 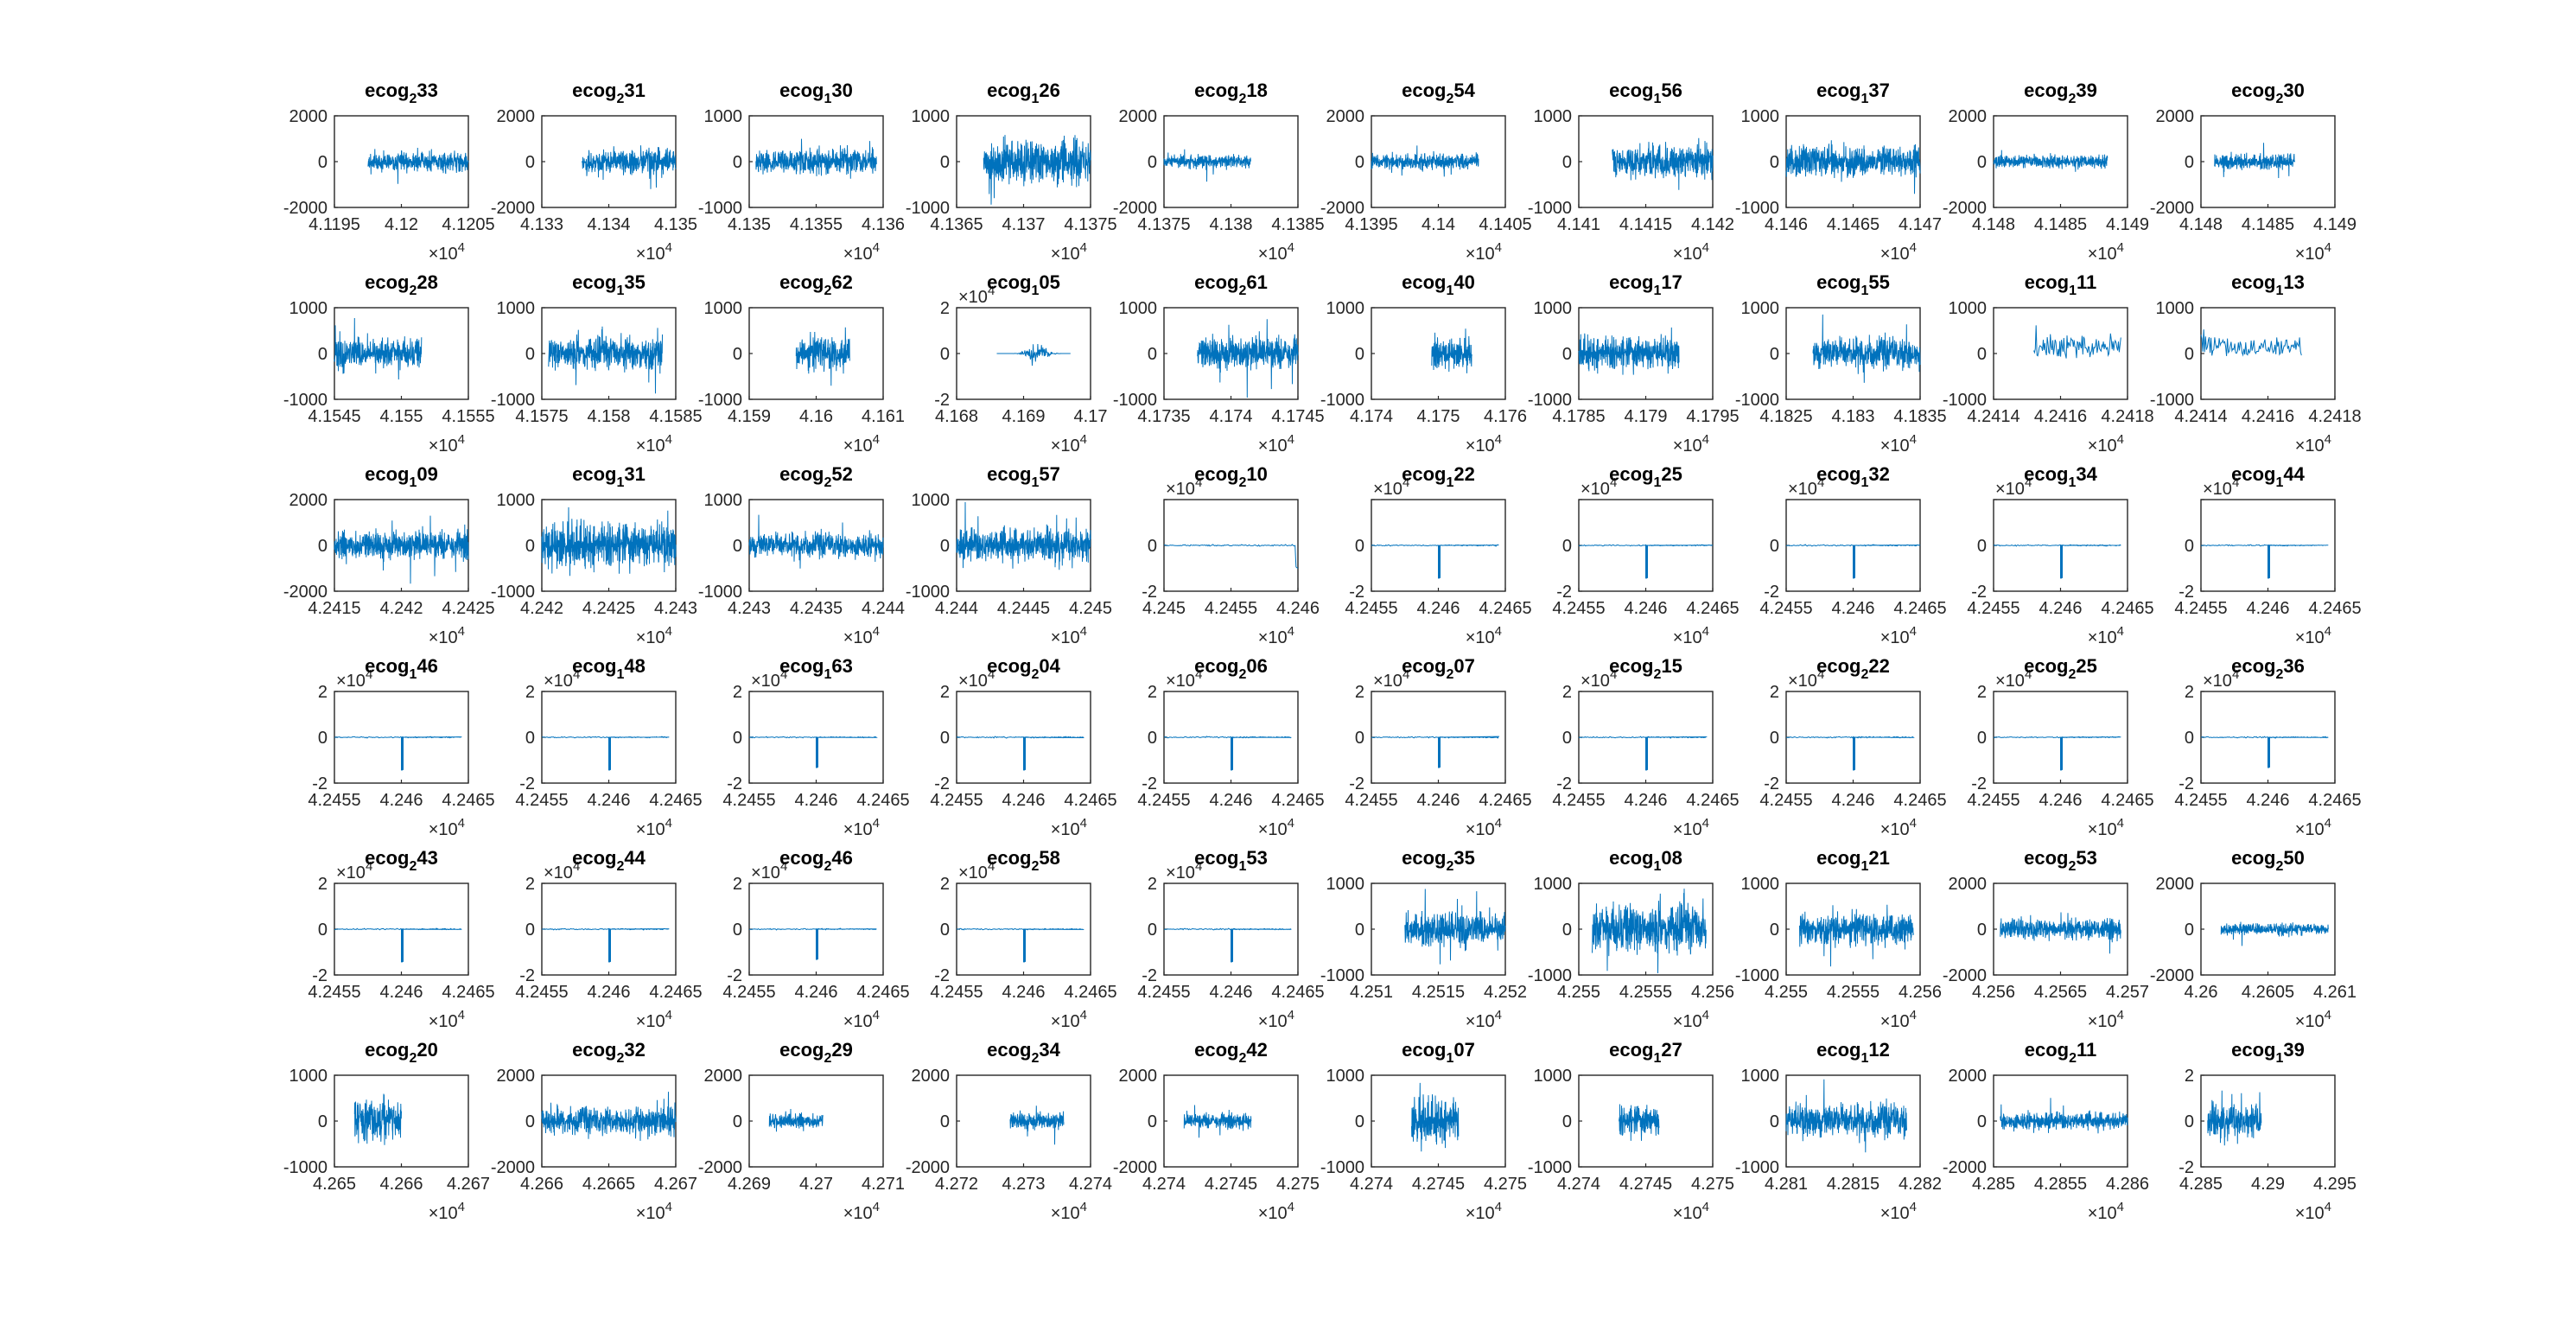 I want to click on subplot-title: ecog139, so click(x=2268, y=1052).